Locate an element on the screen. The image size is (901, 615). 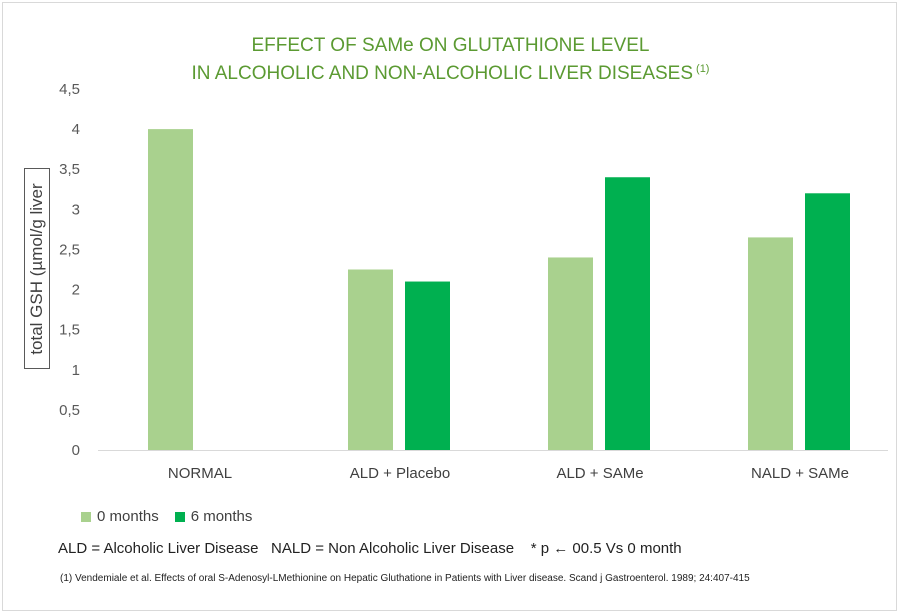
legend-item-0-months: 0 months is located at coordinates (120, 516).